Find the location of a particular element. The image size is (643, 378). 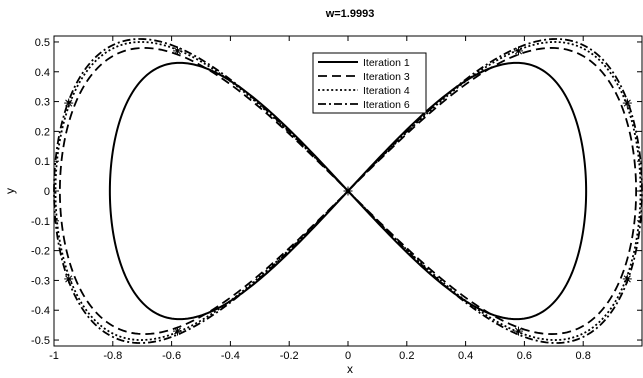

y-tick-label: 0.1 is located at coordinates (42, 162).